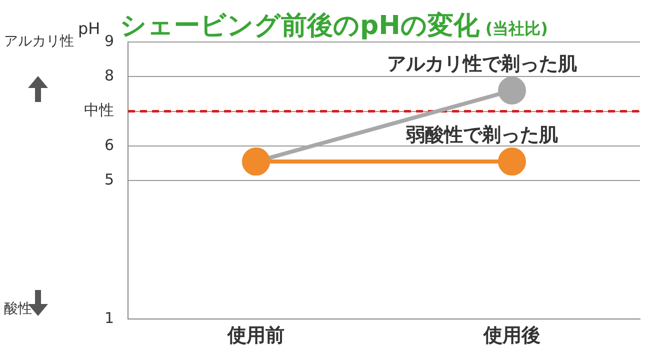 Image resolution: width=660 pixels, height=364 pixels. Describe the element at coordinates (482, 63) in the screenshot. I see `series-label: アルカリ性で剃った肌` at that location.